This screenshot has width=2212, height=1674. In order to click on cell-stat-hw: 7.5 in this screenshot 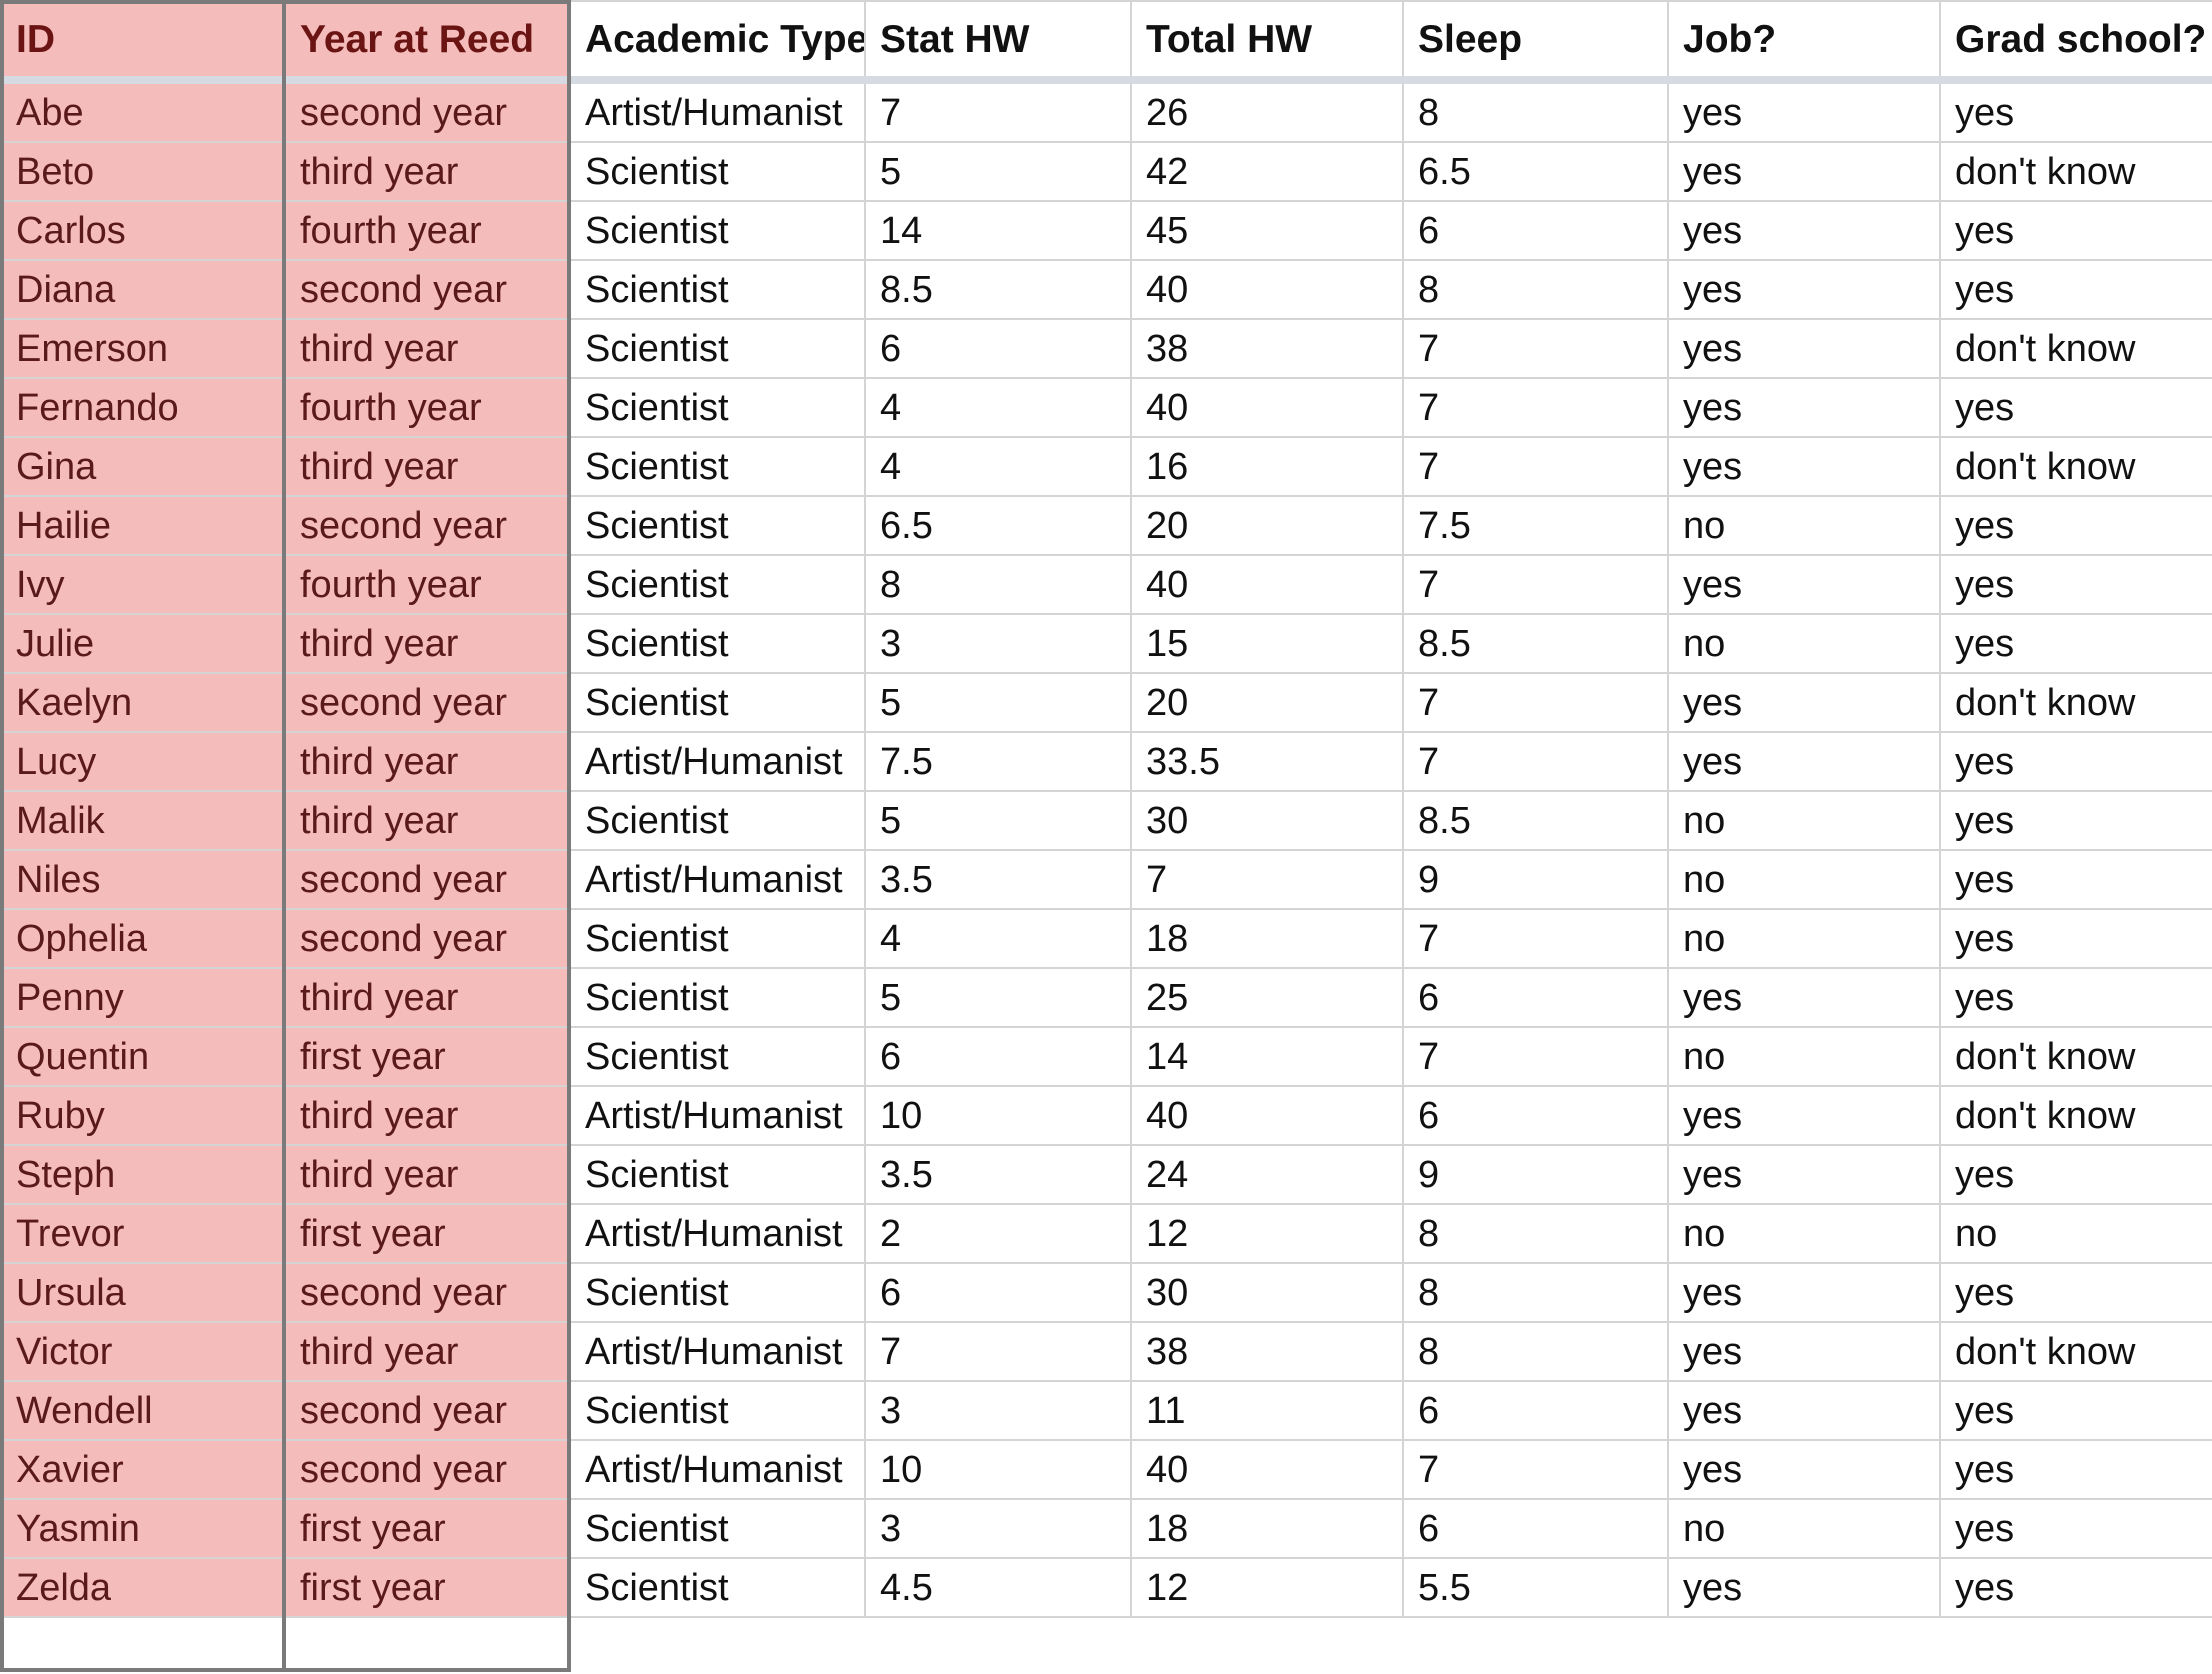, I will do `click(998, 761)`.